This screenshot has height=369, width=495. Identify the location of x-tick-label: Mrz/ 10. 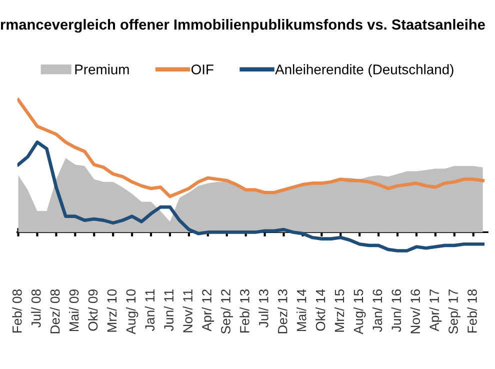
(111, 310).